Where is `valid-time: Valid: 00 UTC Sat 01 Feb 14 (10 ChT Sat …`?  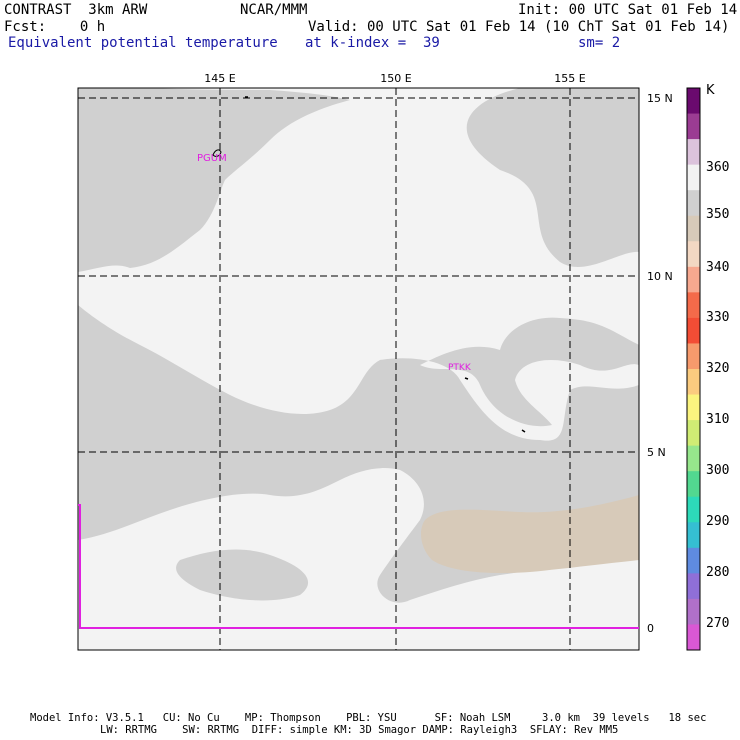 valid-time: Valid: 00 UTC Sat 01 Feb 14 (10 ChT Sat … is located at coordinates (519, 27).